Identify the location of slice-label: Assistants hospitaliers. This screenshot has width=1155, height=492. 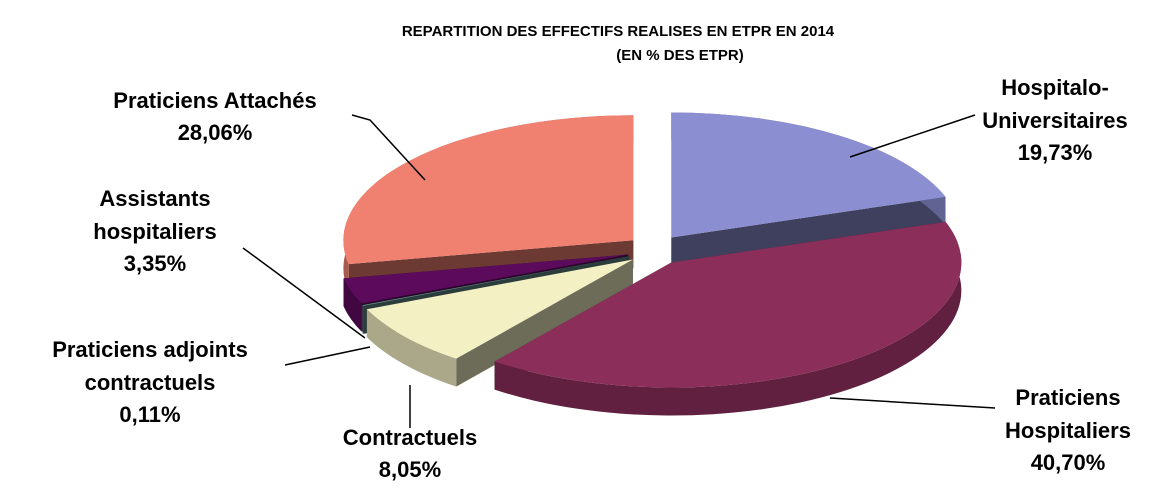
(154, 215).